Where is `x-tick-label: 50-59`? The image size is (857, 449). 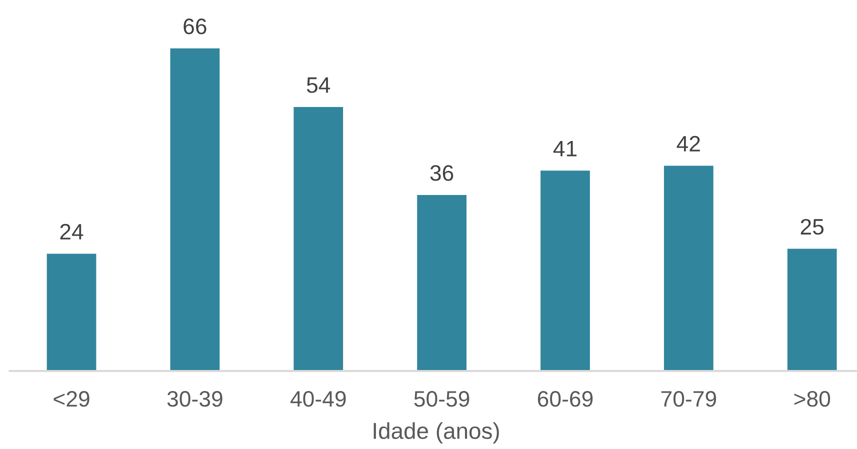
x-tick-label: 50-59 is located at coordinates (442, 399).